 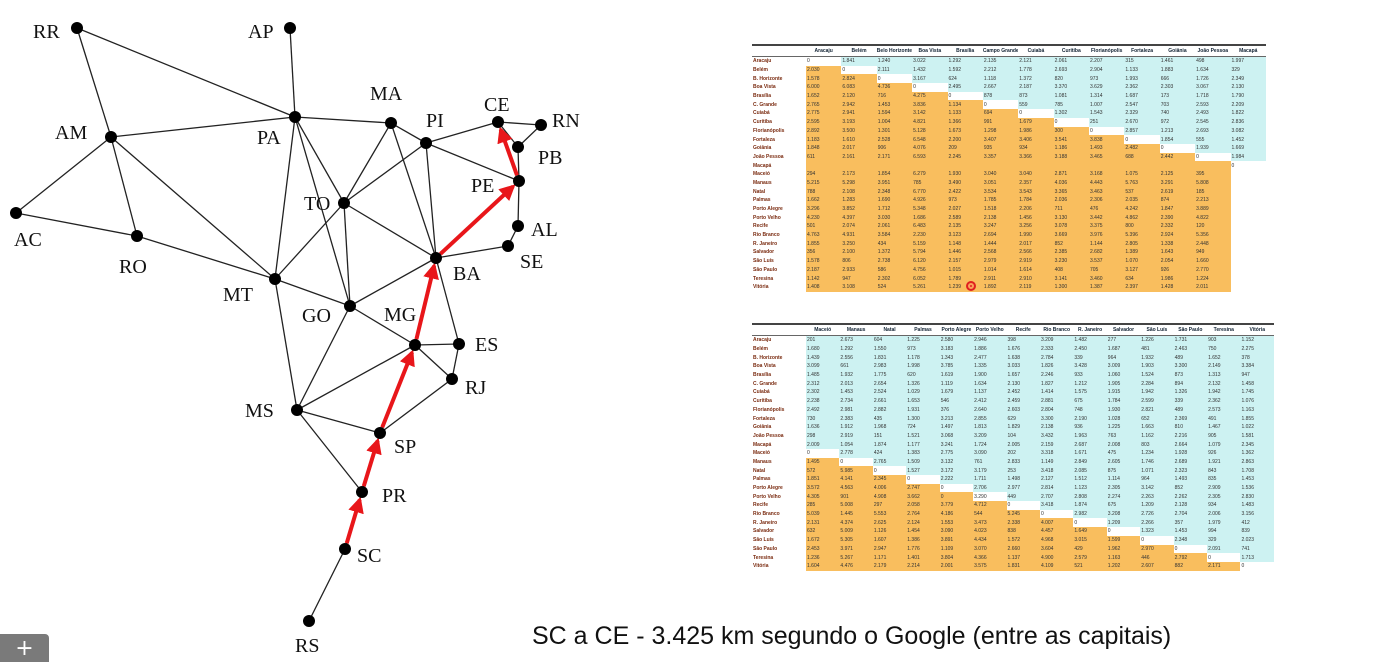 I want to click on row-header: Porto Velho, so click(x=779, y=218).